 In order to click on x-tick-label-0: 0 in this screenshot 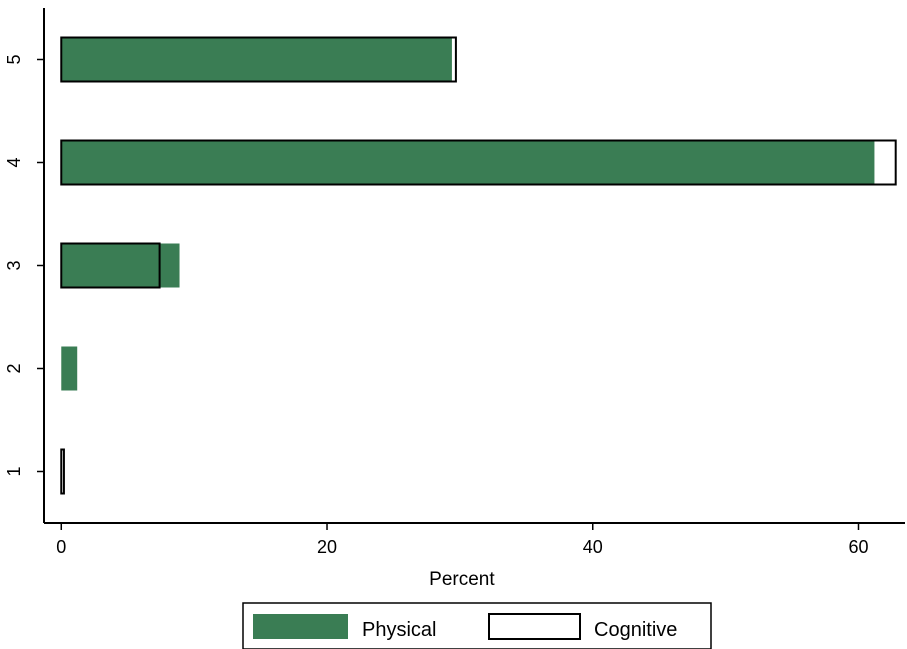, I will do `click(61, 547)`.